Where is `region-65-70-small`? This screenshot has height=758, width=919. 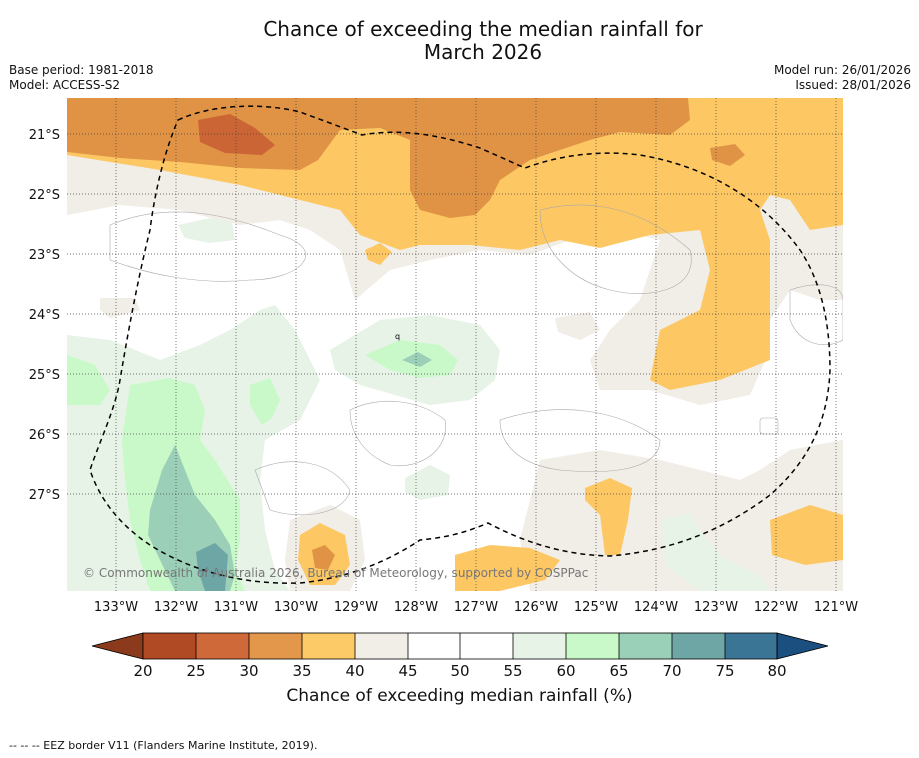 region-65-70-small is located at coordinates (417, 359).